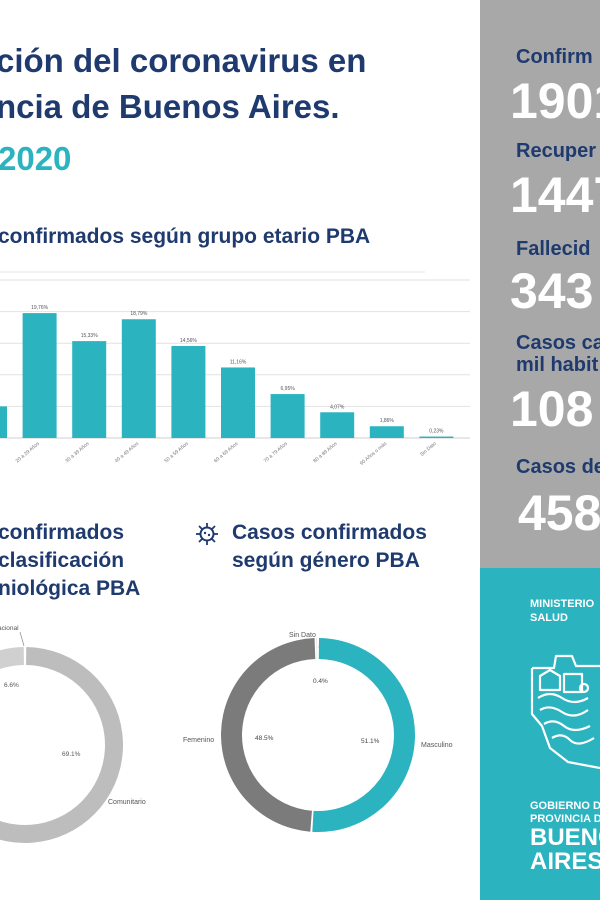 This screenshot has height=900, width=600. What do you see at coordinates (437, 745) in the screenshot?
I see `gender-label-masculino: Masculino` at bounding box center [437, 745].